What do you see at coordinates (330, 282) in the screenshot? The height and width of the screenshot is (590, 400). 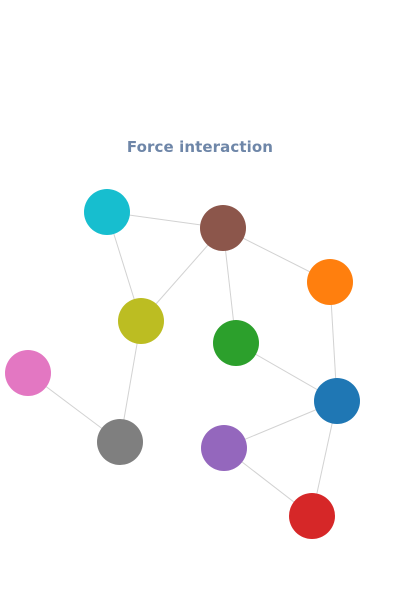 I see `node-orange` at bounding box center [330, 282].